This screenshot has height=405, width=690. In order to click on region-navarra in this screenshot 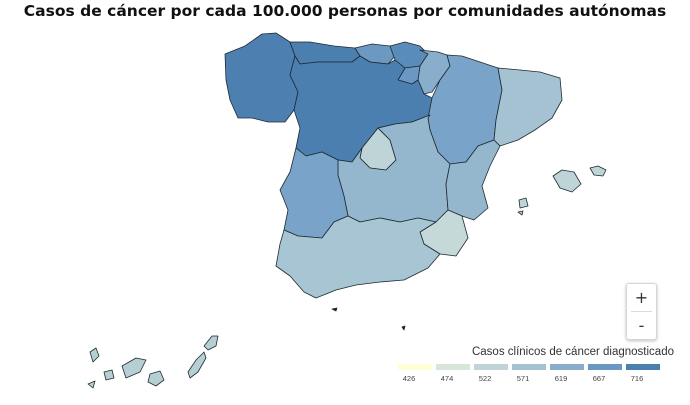, I will do `click(434, 72)`.